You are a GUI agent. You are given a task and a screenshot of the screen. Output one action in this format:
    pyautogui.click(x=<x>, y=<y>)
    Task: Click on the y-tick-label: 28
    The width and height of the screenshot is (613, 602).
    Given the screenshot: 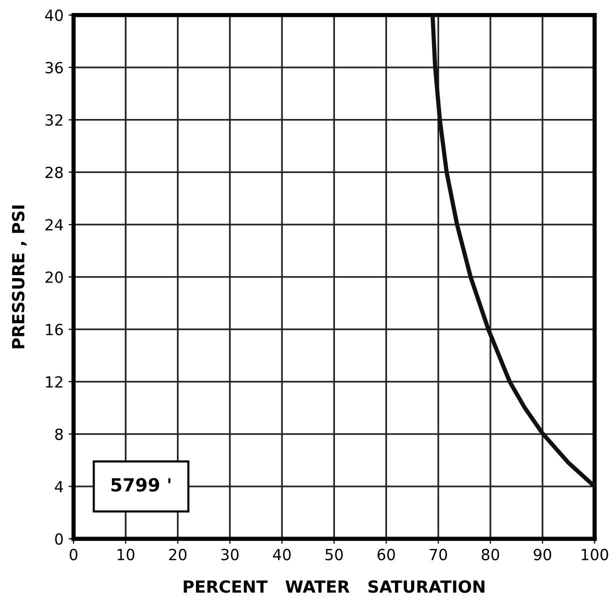 What is the action you would take?
    pyautogui.click(x=54, y=172)
    